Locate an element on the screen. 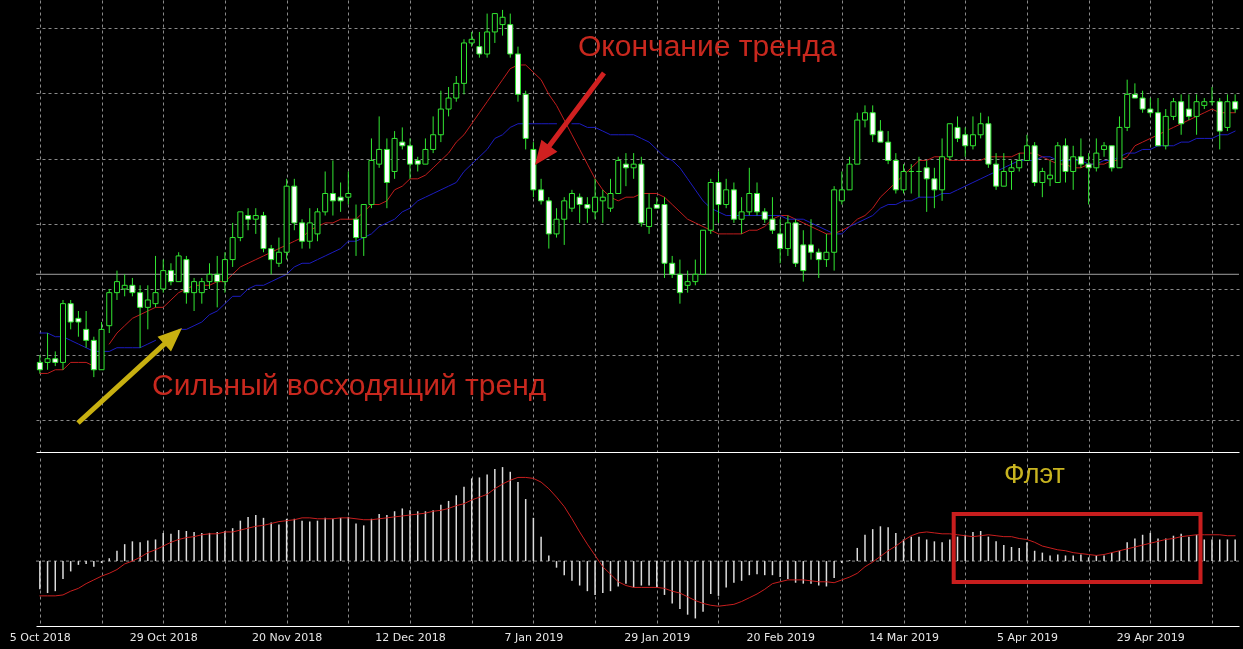 The image size is (1243, 649). x-tick-label: 14 Mar 2019 is located at coordinates (904, 637).